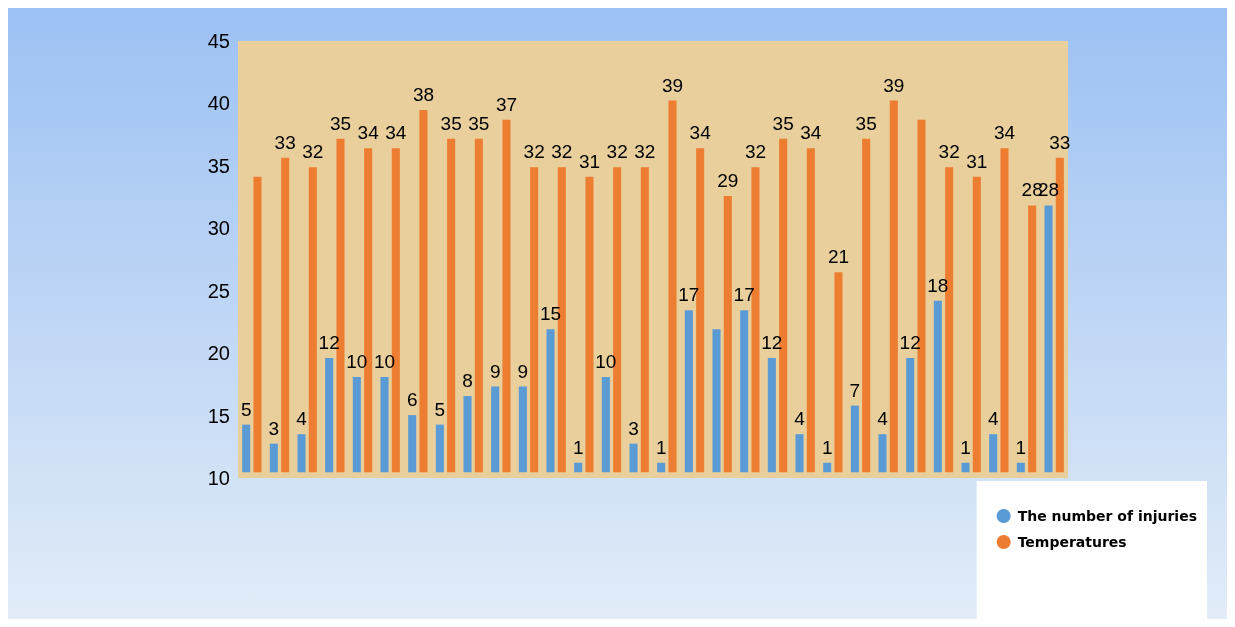 This screenshot has height=627, width=1235. Describe the element at coordinates (855, 390) in the screenshot. I see `data-label: 7` at that location.